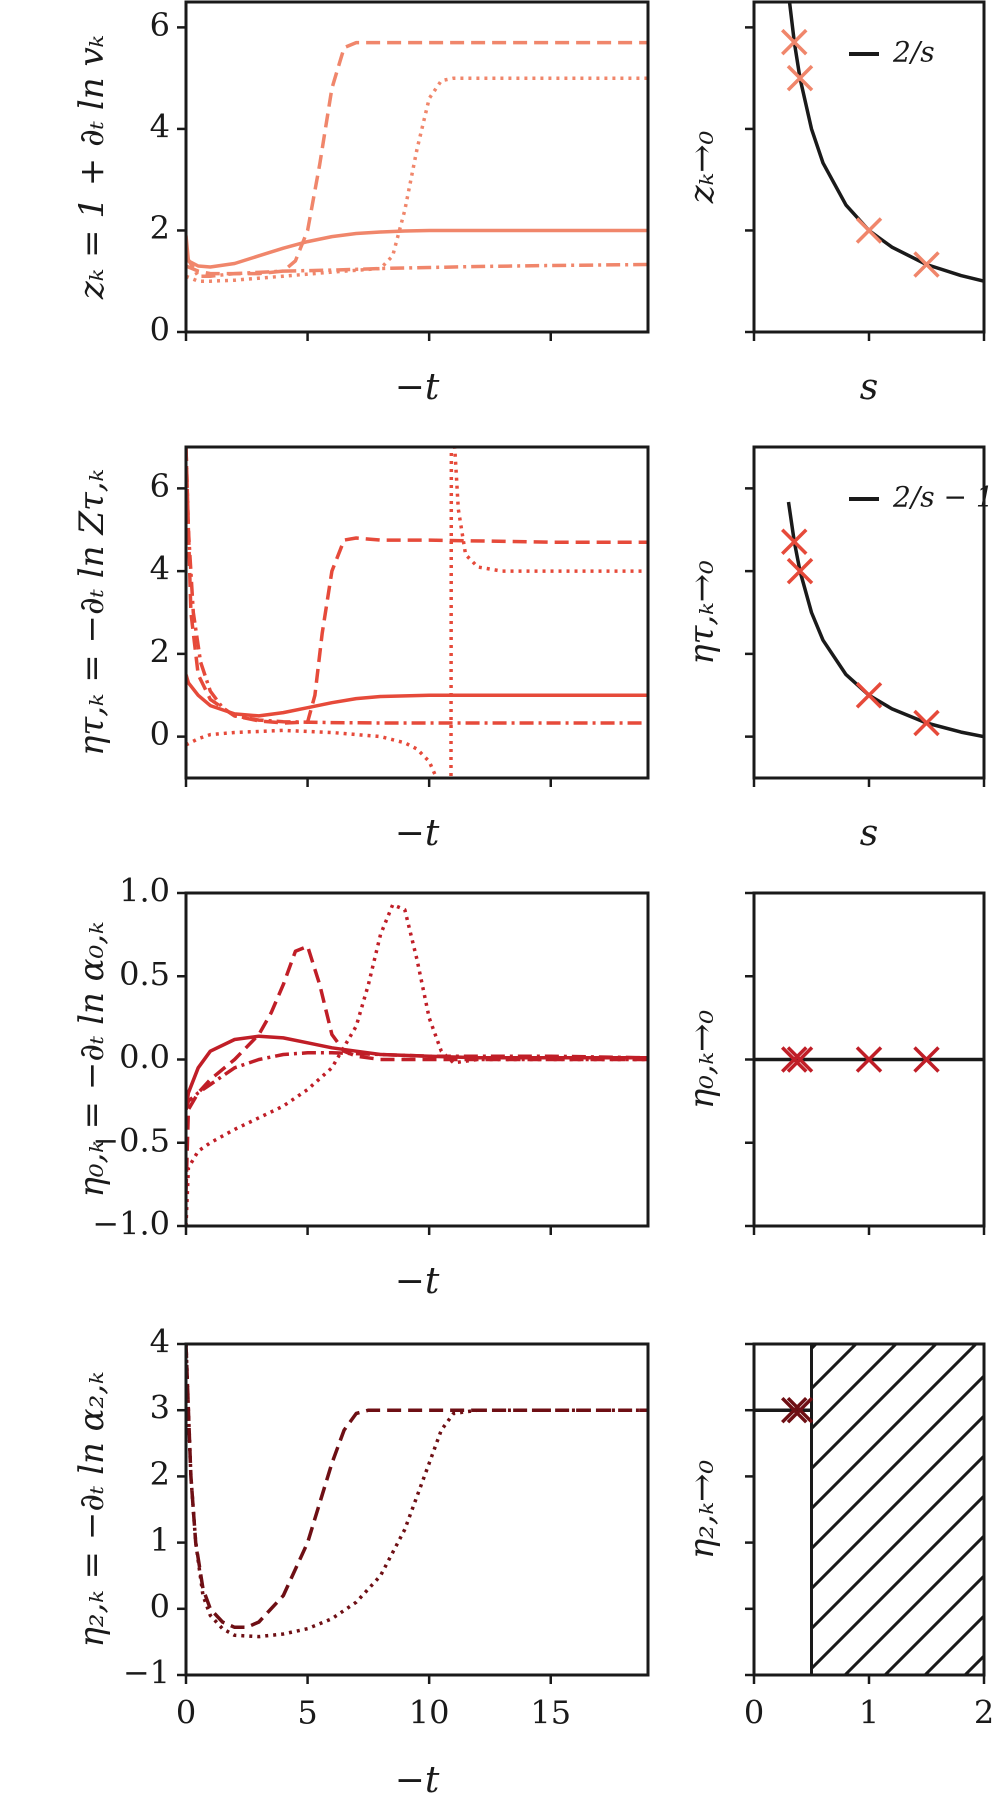 The height and width of the screenshot is (1803, 994). What do you see at coordinates (92, 1510) in the screenshot?
I see `y-axis-label: η₂,ₖ = −∂ₜ ln α₂,ₖ` at bounding box center [92, 1510].